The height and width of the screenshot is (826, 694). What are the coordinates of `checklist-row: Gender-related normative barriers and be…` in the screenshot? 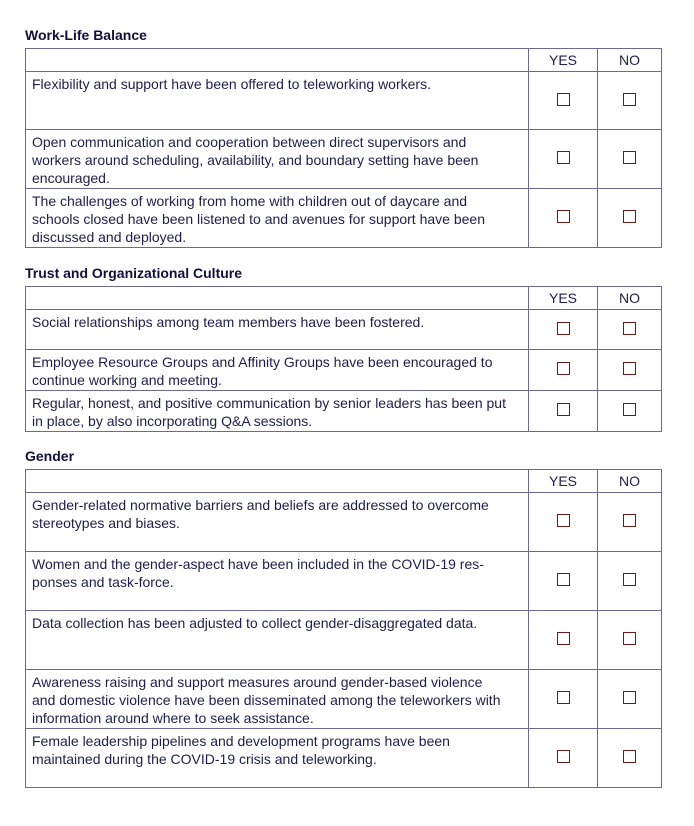 It's located at (343, 522).